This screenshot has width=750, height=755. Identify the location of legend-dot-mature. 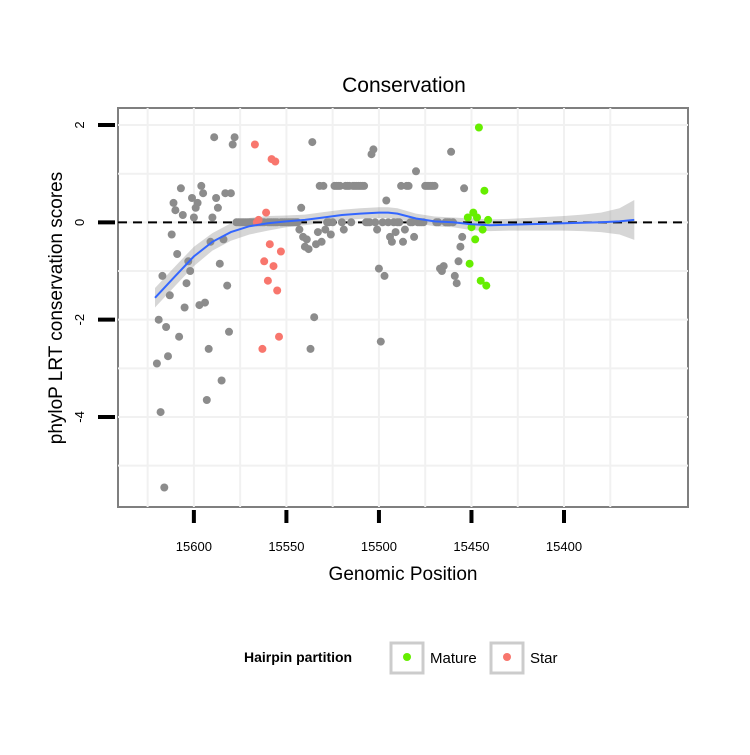
(407, 657).